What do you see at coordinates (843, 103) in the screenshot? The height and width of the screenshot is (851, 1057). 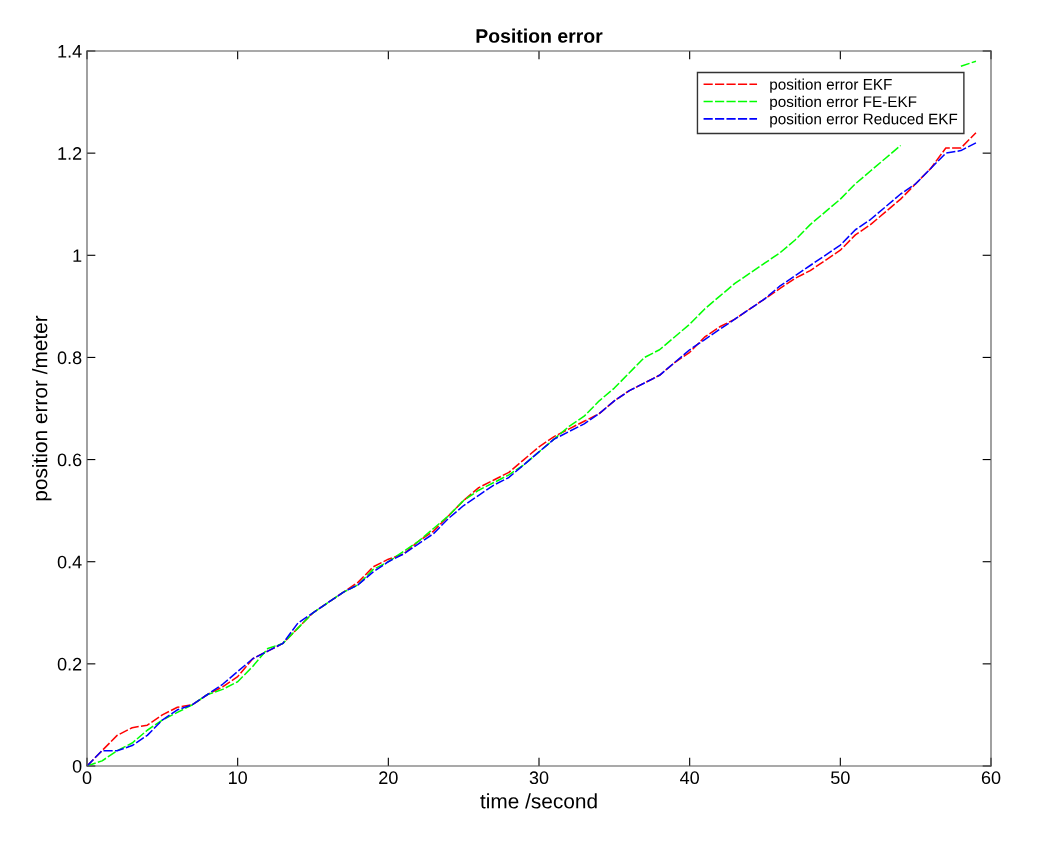 I see `legend-label: position error FE-EKF` at bounding box center [843, 103].